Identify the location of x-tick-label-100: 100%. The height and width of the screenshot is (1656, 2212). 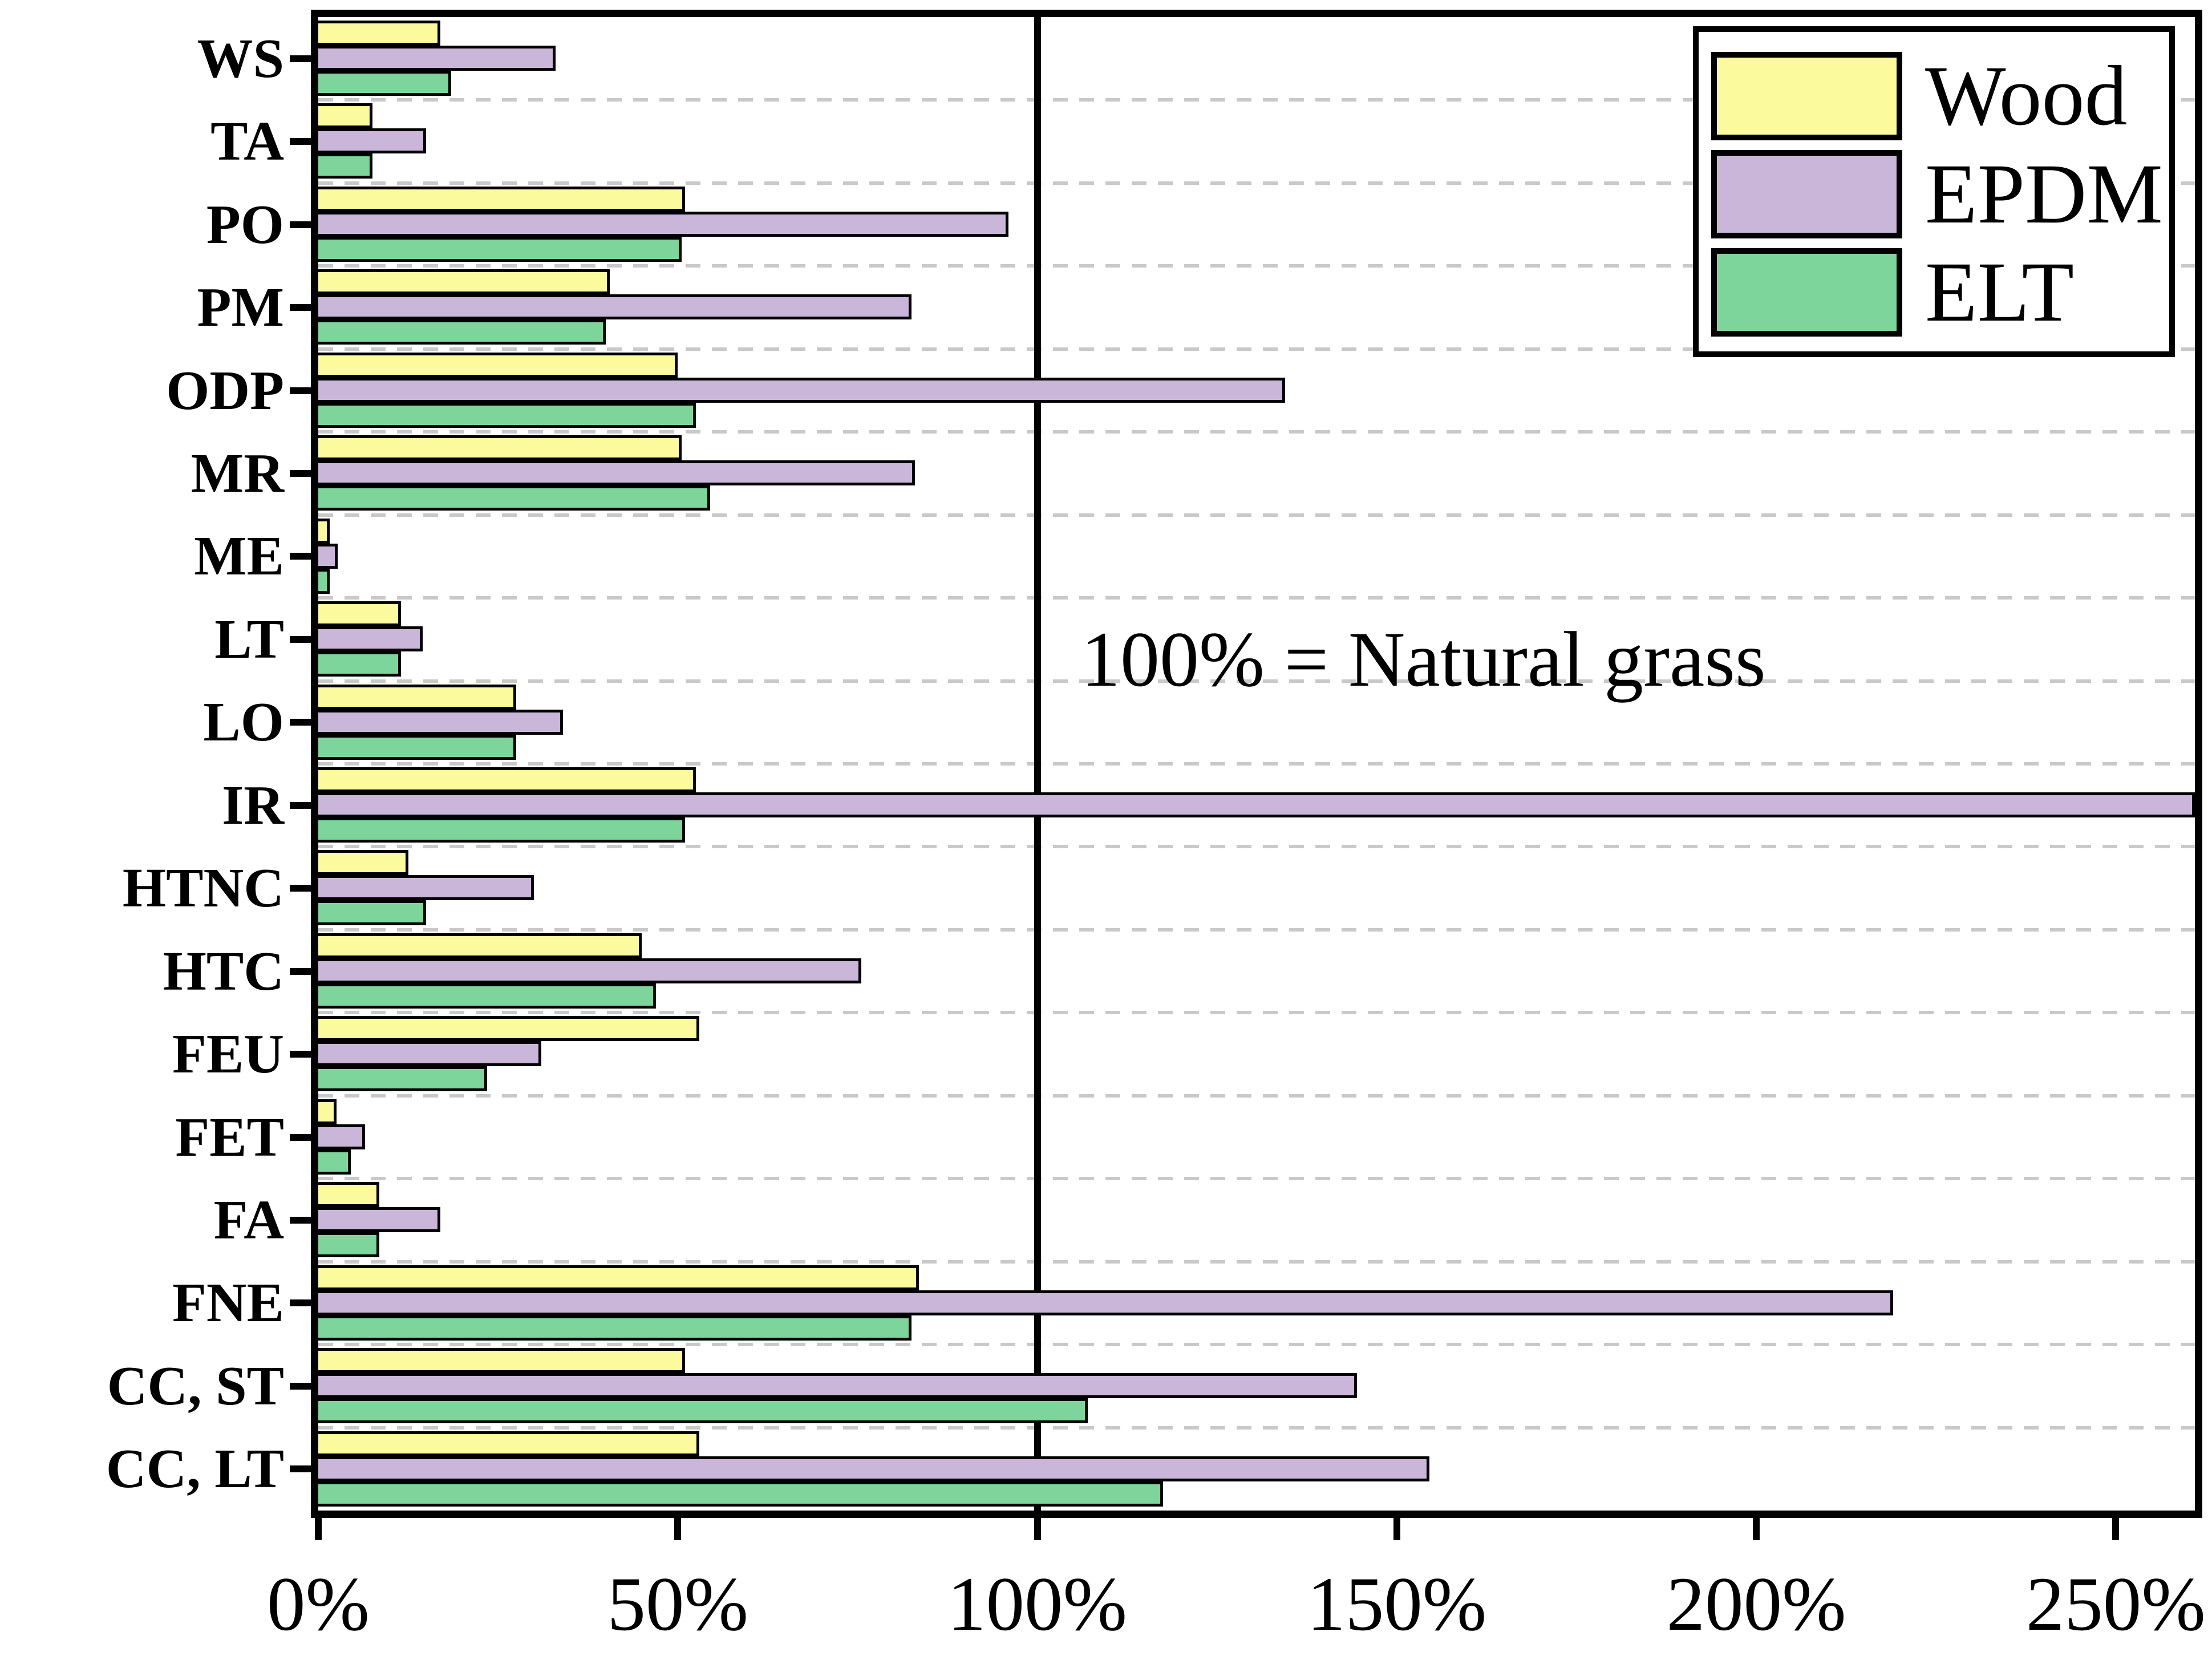
(1037, 1604).